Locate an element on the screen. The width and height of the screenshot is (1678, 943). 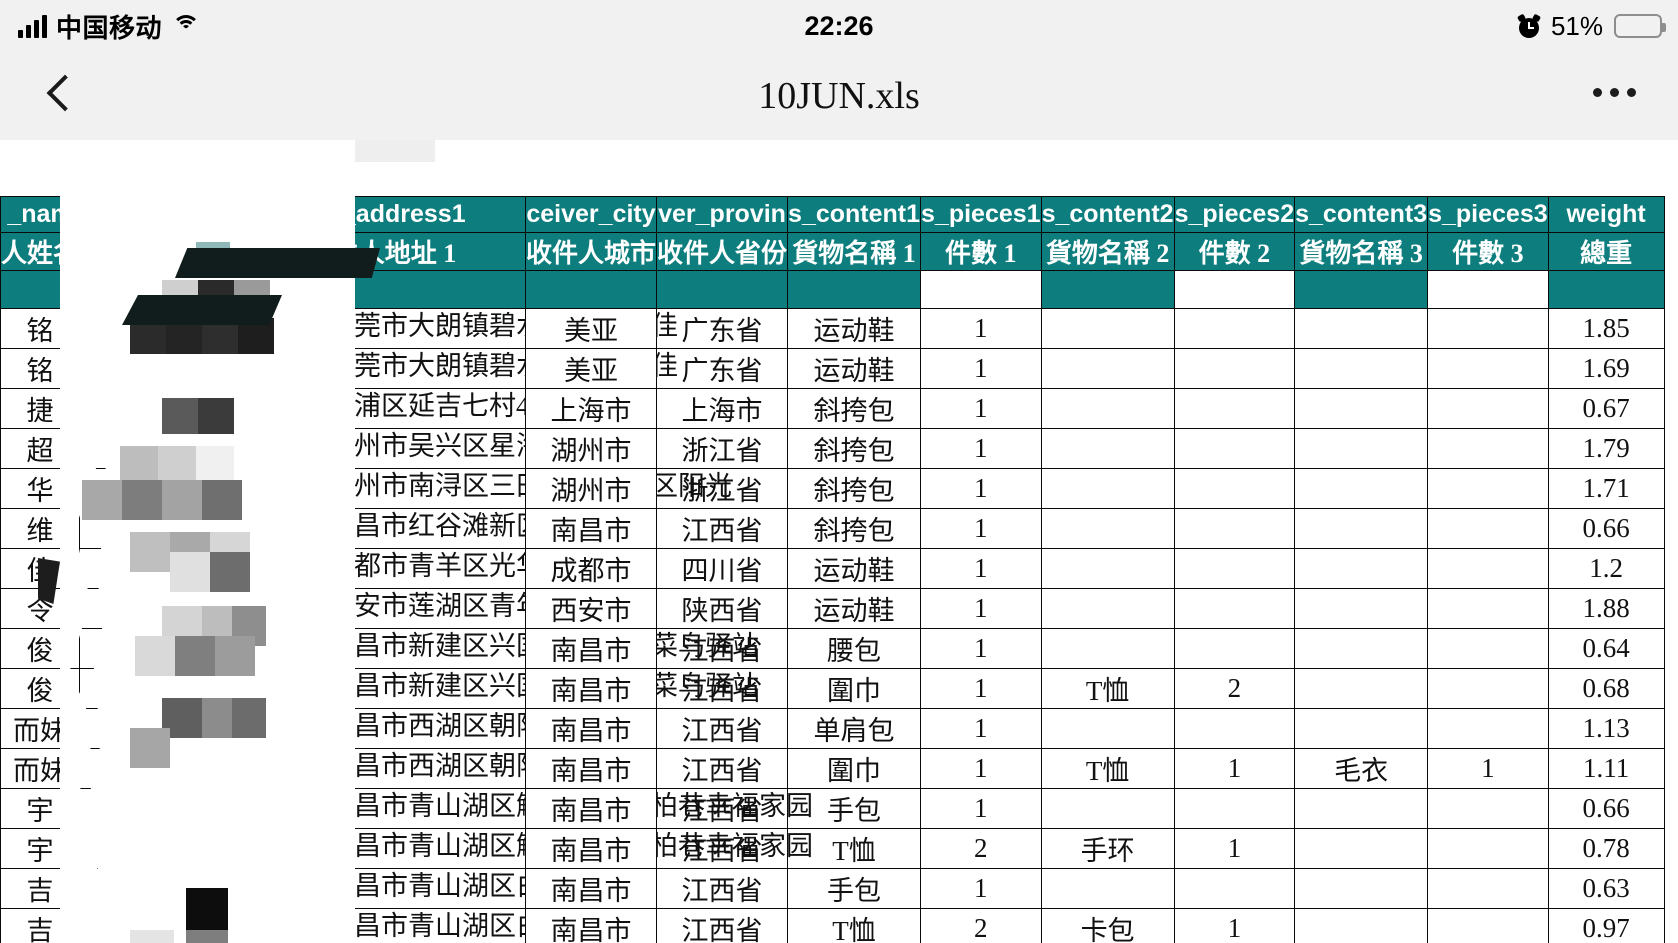
cell-content1: T恤 is located at coordinates (854, 848).